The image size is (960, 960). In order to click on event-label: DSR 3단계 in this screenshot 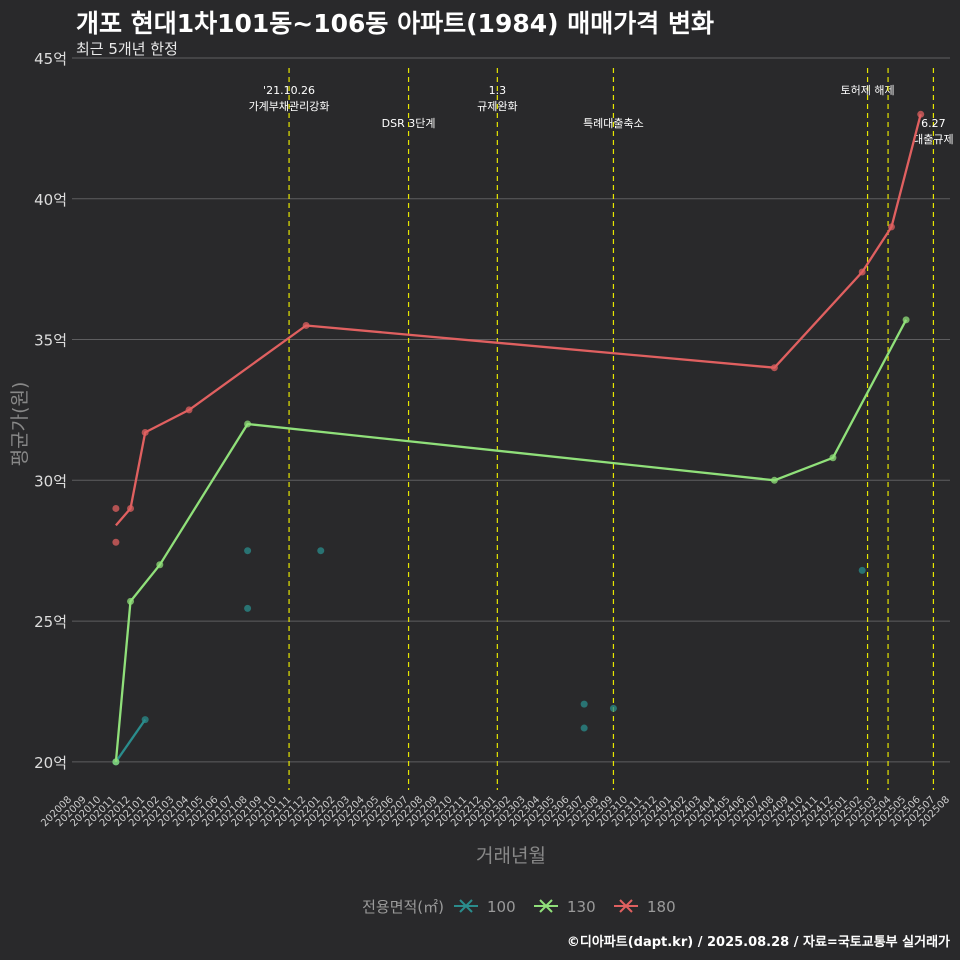, I will do `click(409, 123)`.